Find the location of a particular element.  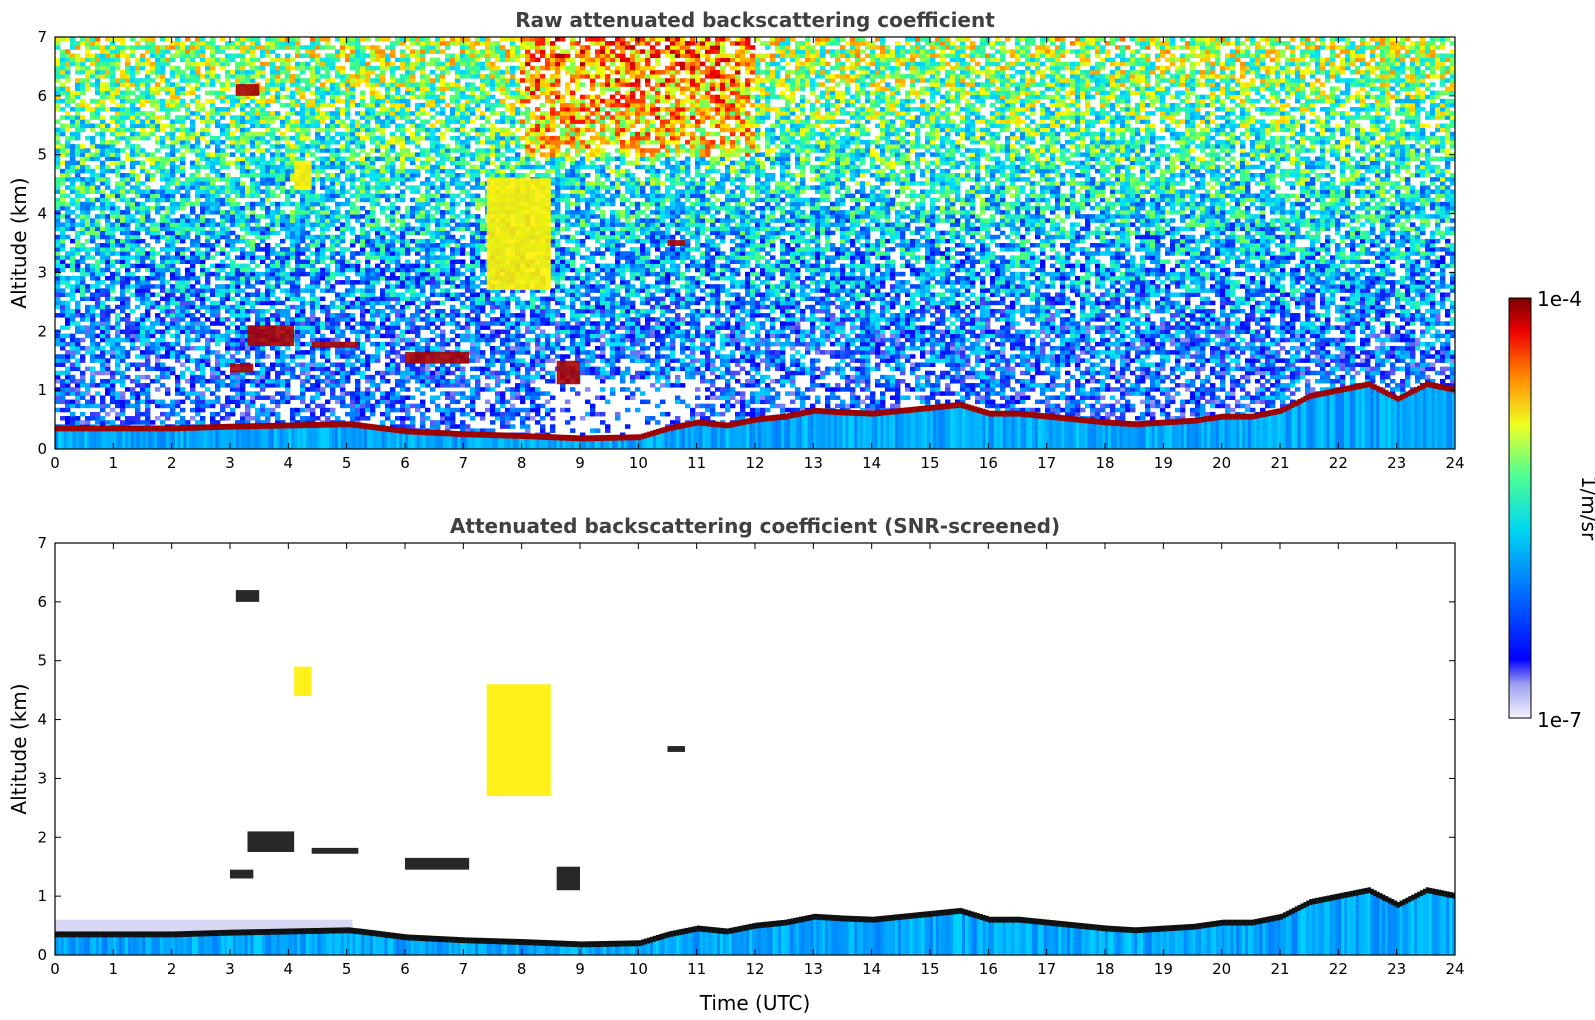

colorbar: 1e-4 1e-7 1/m/sr is located at coordinates (1551, 509).